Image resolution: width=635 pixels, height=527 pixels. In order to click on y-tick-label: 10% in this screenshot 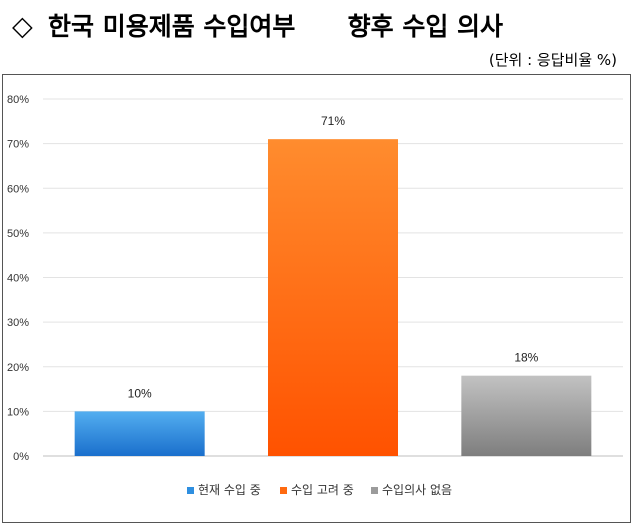, I will do `click(18, 412)`.